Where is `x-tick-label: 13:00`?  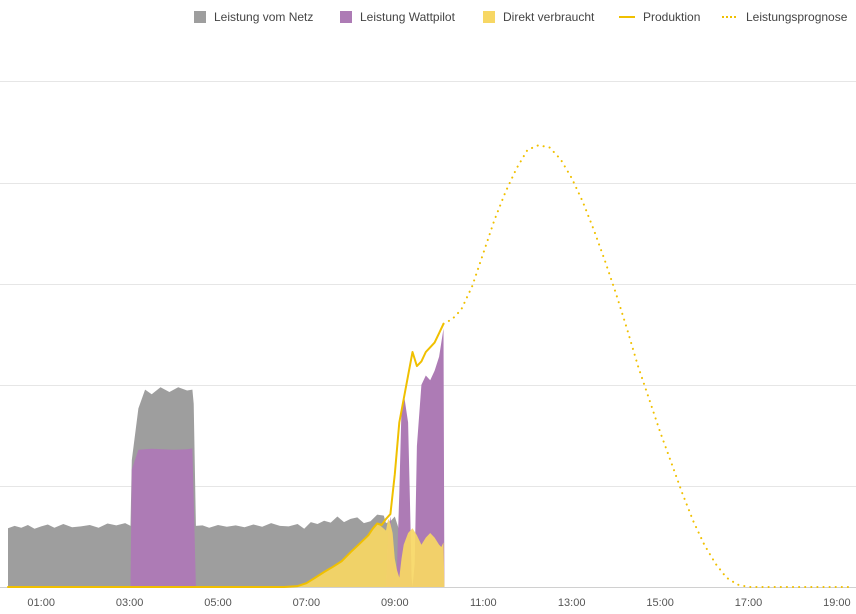
x-tick-label: 13:00 is located at coordinates (572, 603).